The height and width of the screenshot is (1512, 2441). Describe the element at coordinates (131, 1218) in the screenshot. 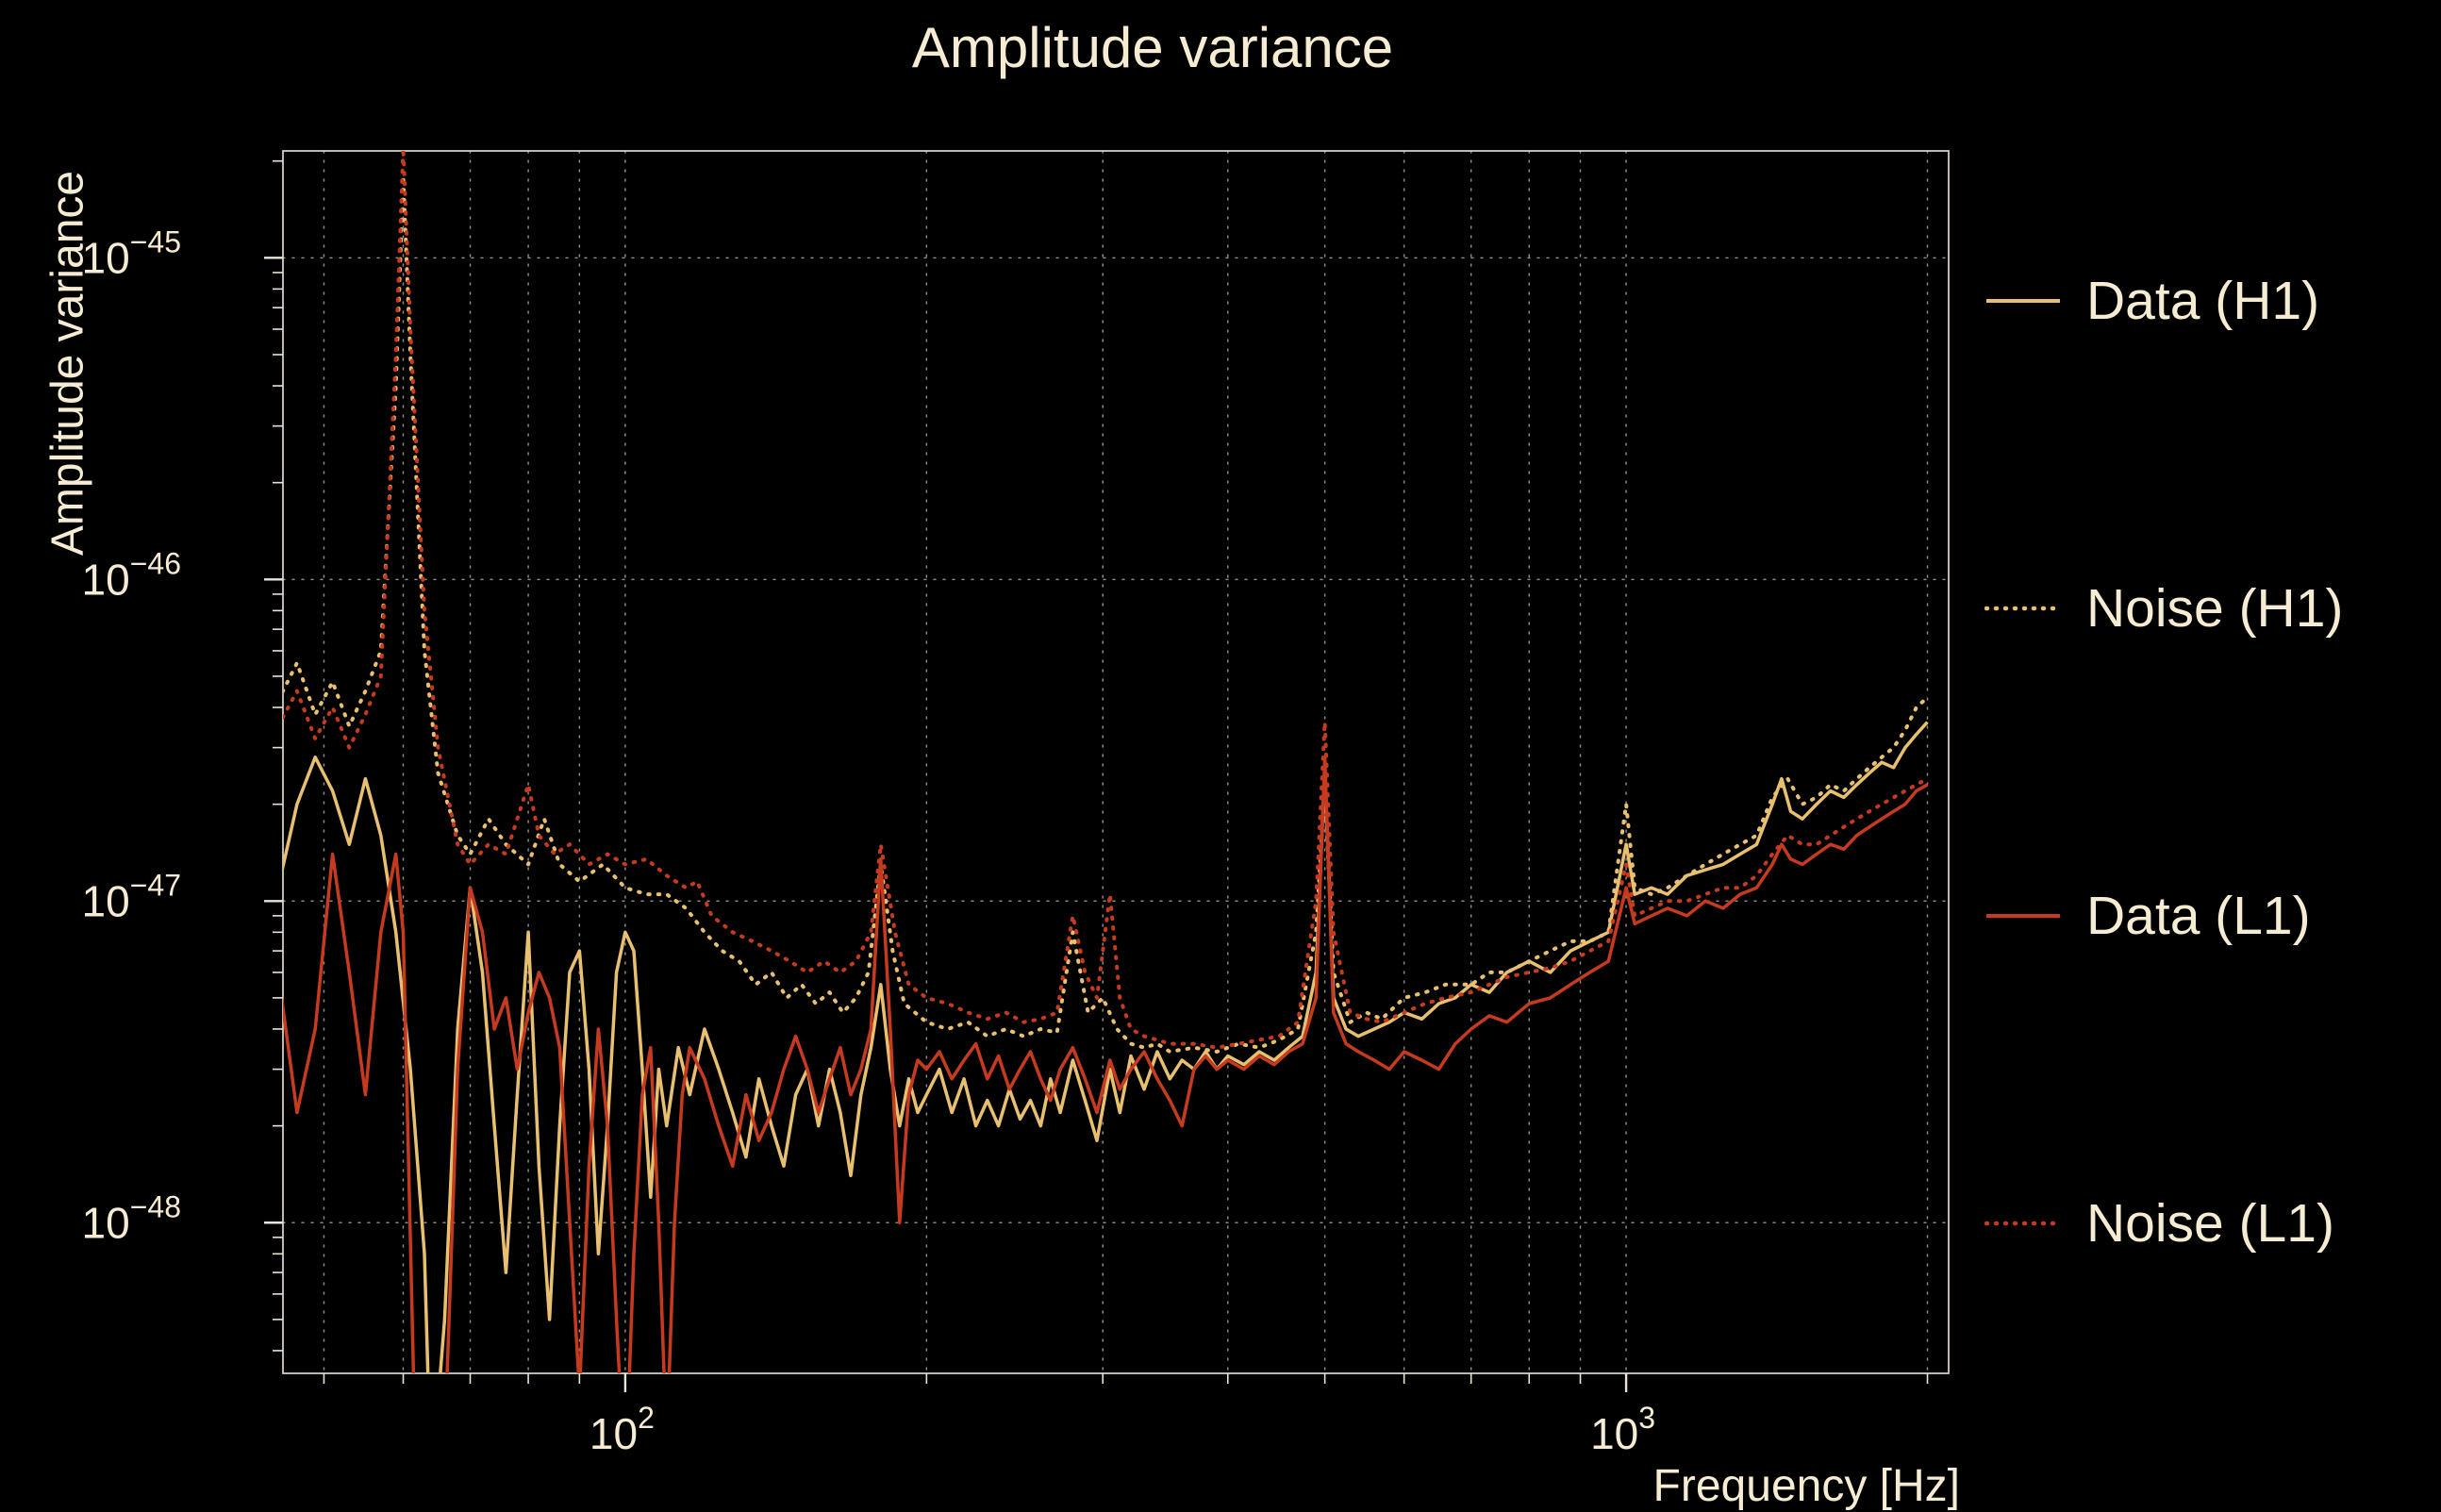

I see `svg-text: 10⁻⁴⁸` at that location.